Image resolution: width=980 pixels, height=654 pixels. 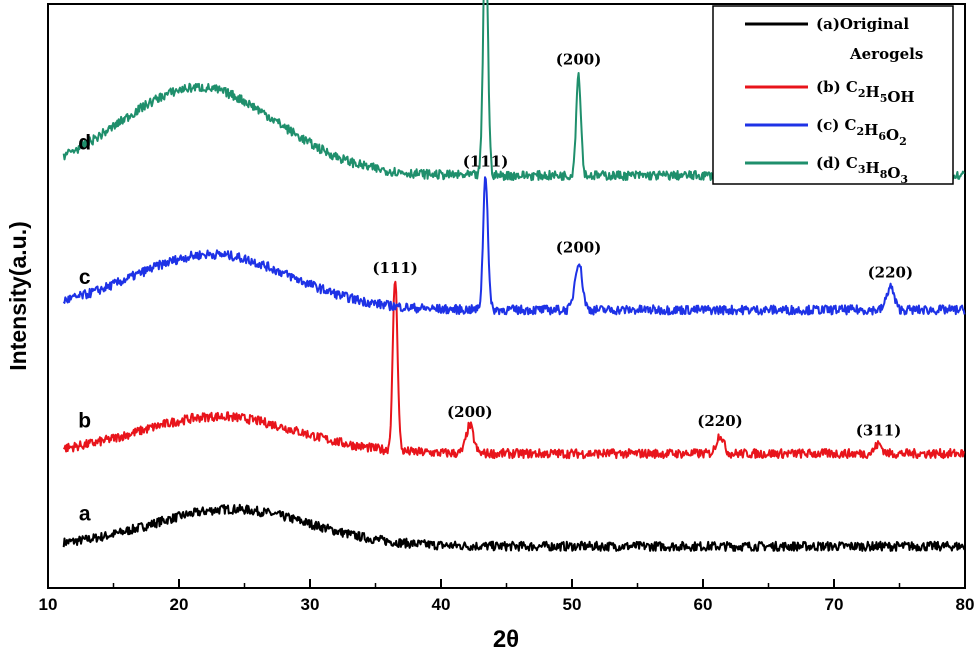 What do you see at coordinates (506, 639) in the screenshot?
I see `x-axis-title: 2θ` at bounding box center [506, 639].